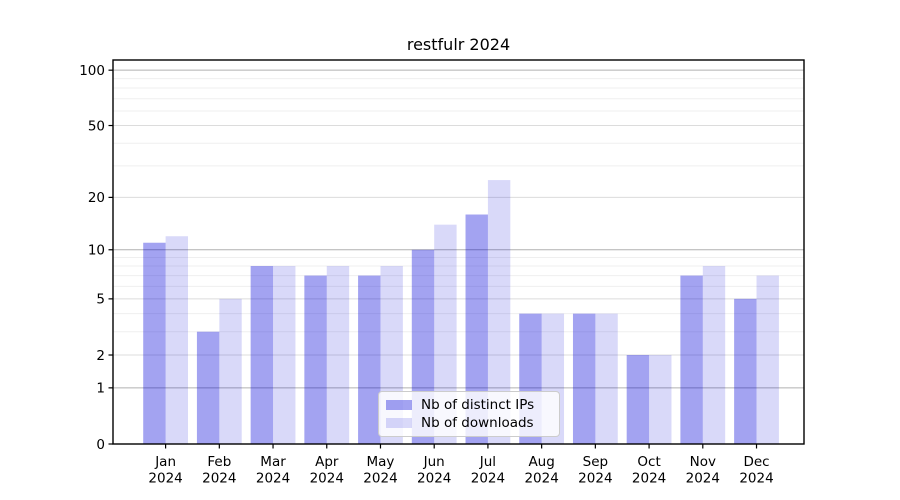  Describe the element at coordinates (595, 479) in the screenshot. I see `x-tick-label-sep-year: 2024` at that location.